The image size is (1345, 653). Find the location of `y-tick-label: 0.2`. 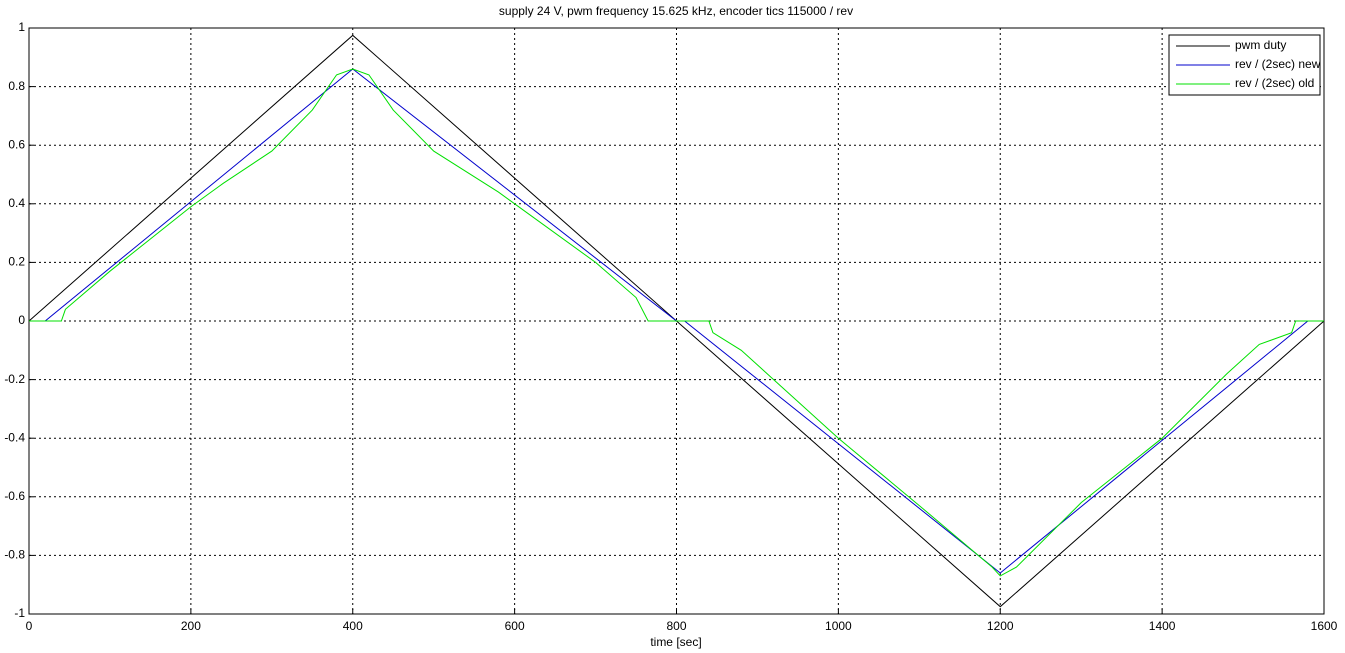

y-tick-label: 0.2 is located at coordinates (16, 262).